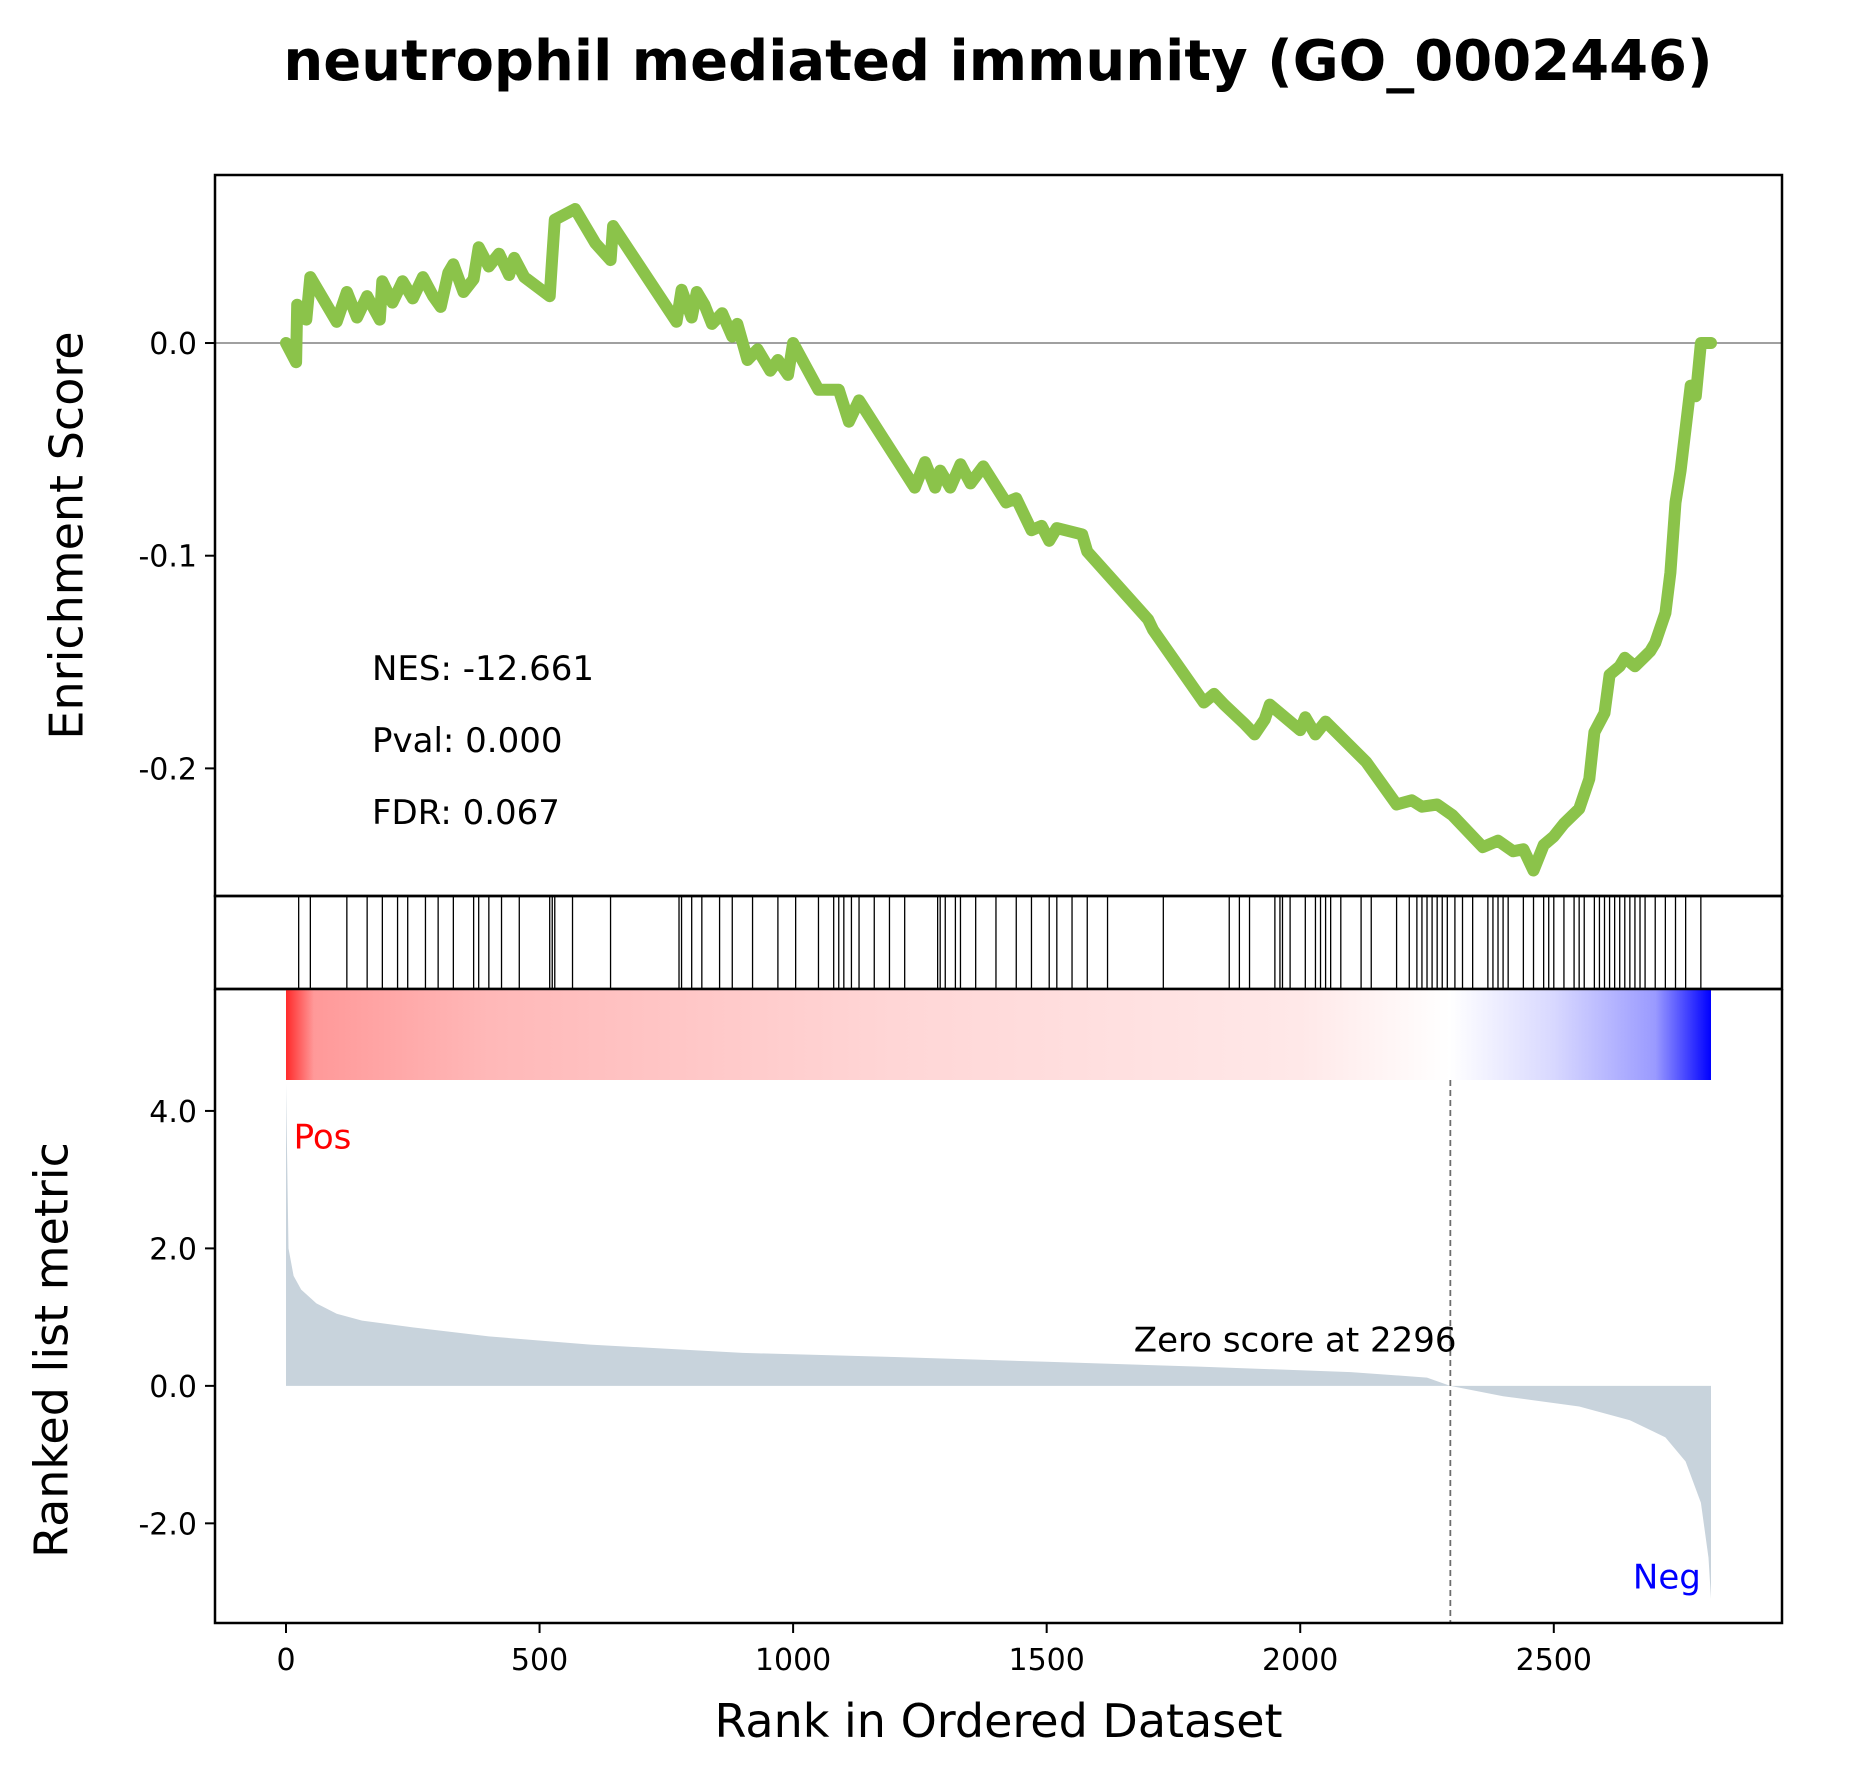 Image resolution: width=1874 pixels, height=1788 pixels. I want to click on x-axis-ticks: 0 500 1000 1500 2000 2500, so click(934, 1650).